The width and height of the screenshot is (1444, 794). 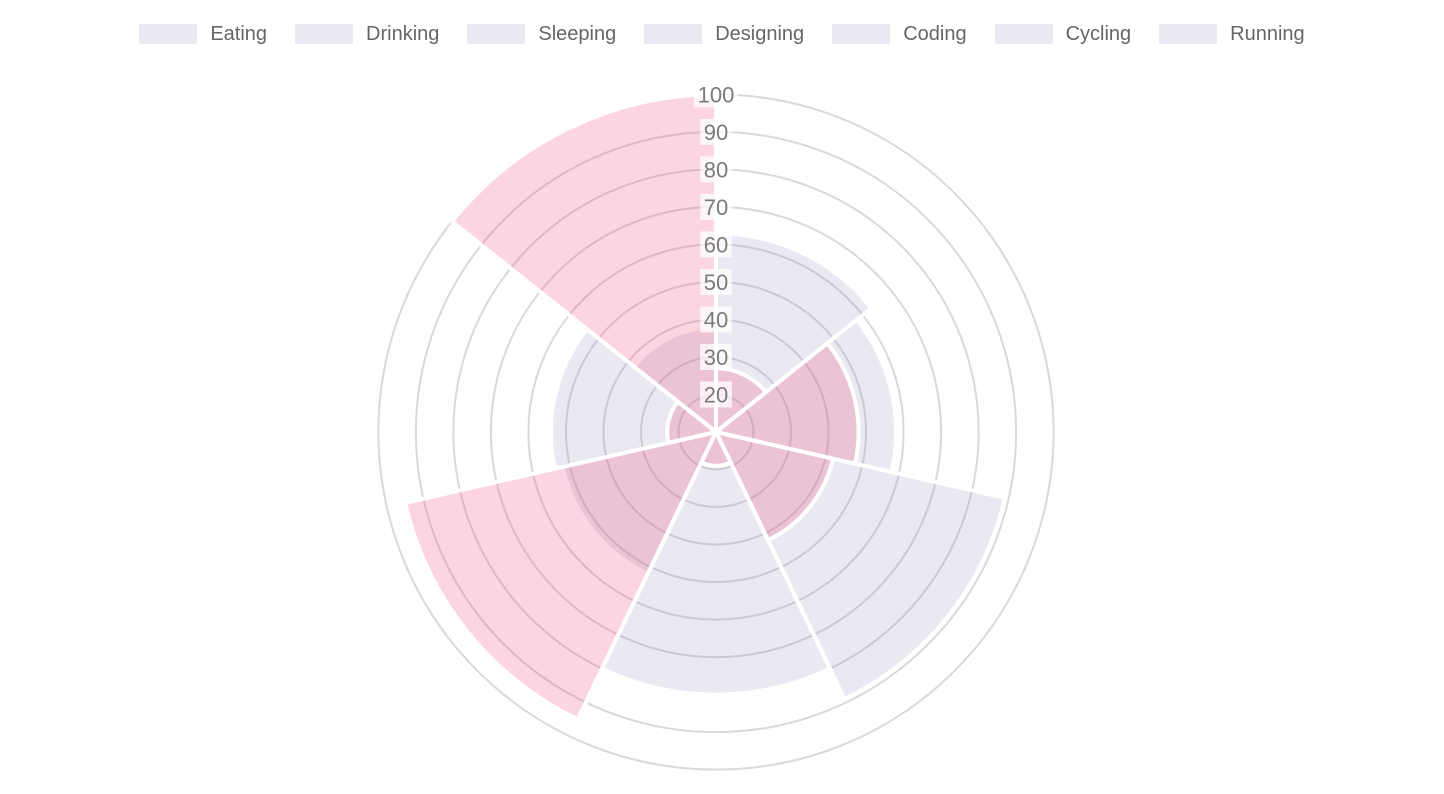 I want to click on legend-item-label: Running, so click(x=1267, y=34).